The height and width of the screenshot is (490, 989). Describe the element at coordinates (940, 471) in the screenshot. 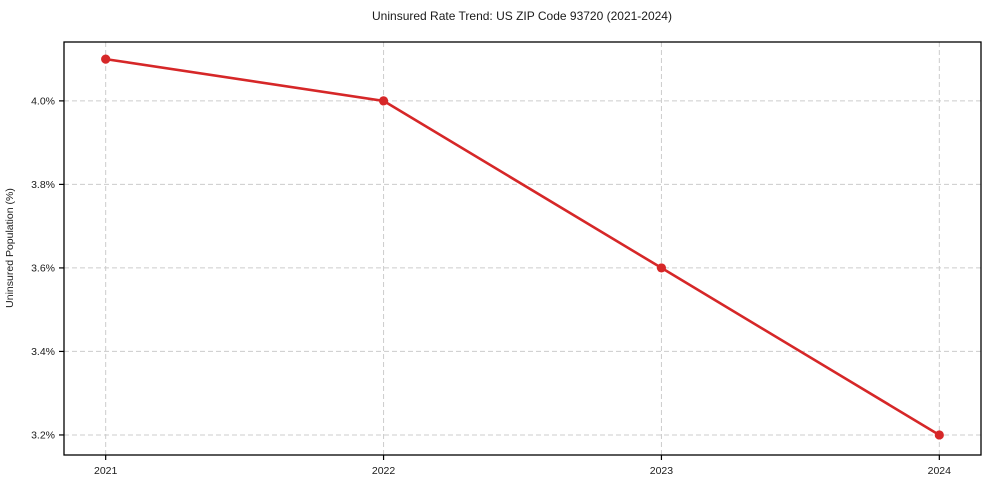

I see `x-tick-label: 2024` at that location.